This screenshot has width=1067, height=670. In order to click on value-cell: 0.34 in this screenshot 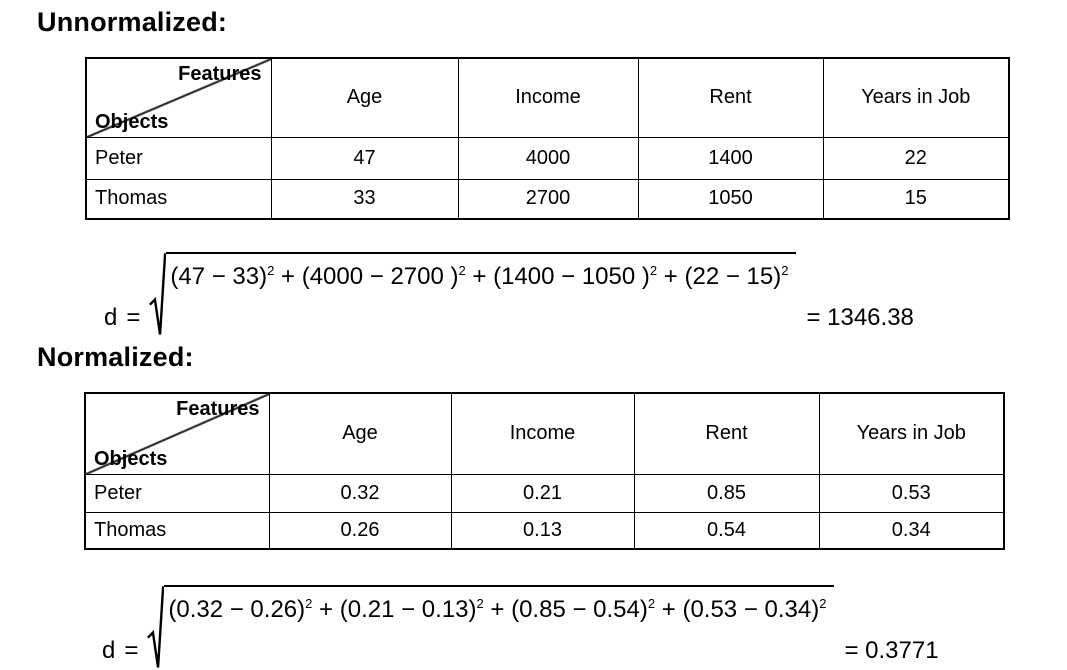, I will do `click(911, 530)`.